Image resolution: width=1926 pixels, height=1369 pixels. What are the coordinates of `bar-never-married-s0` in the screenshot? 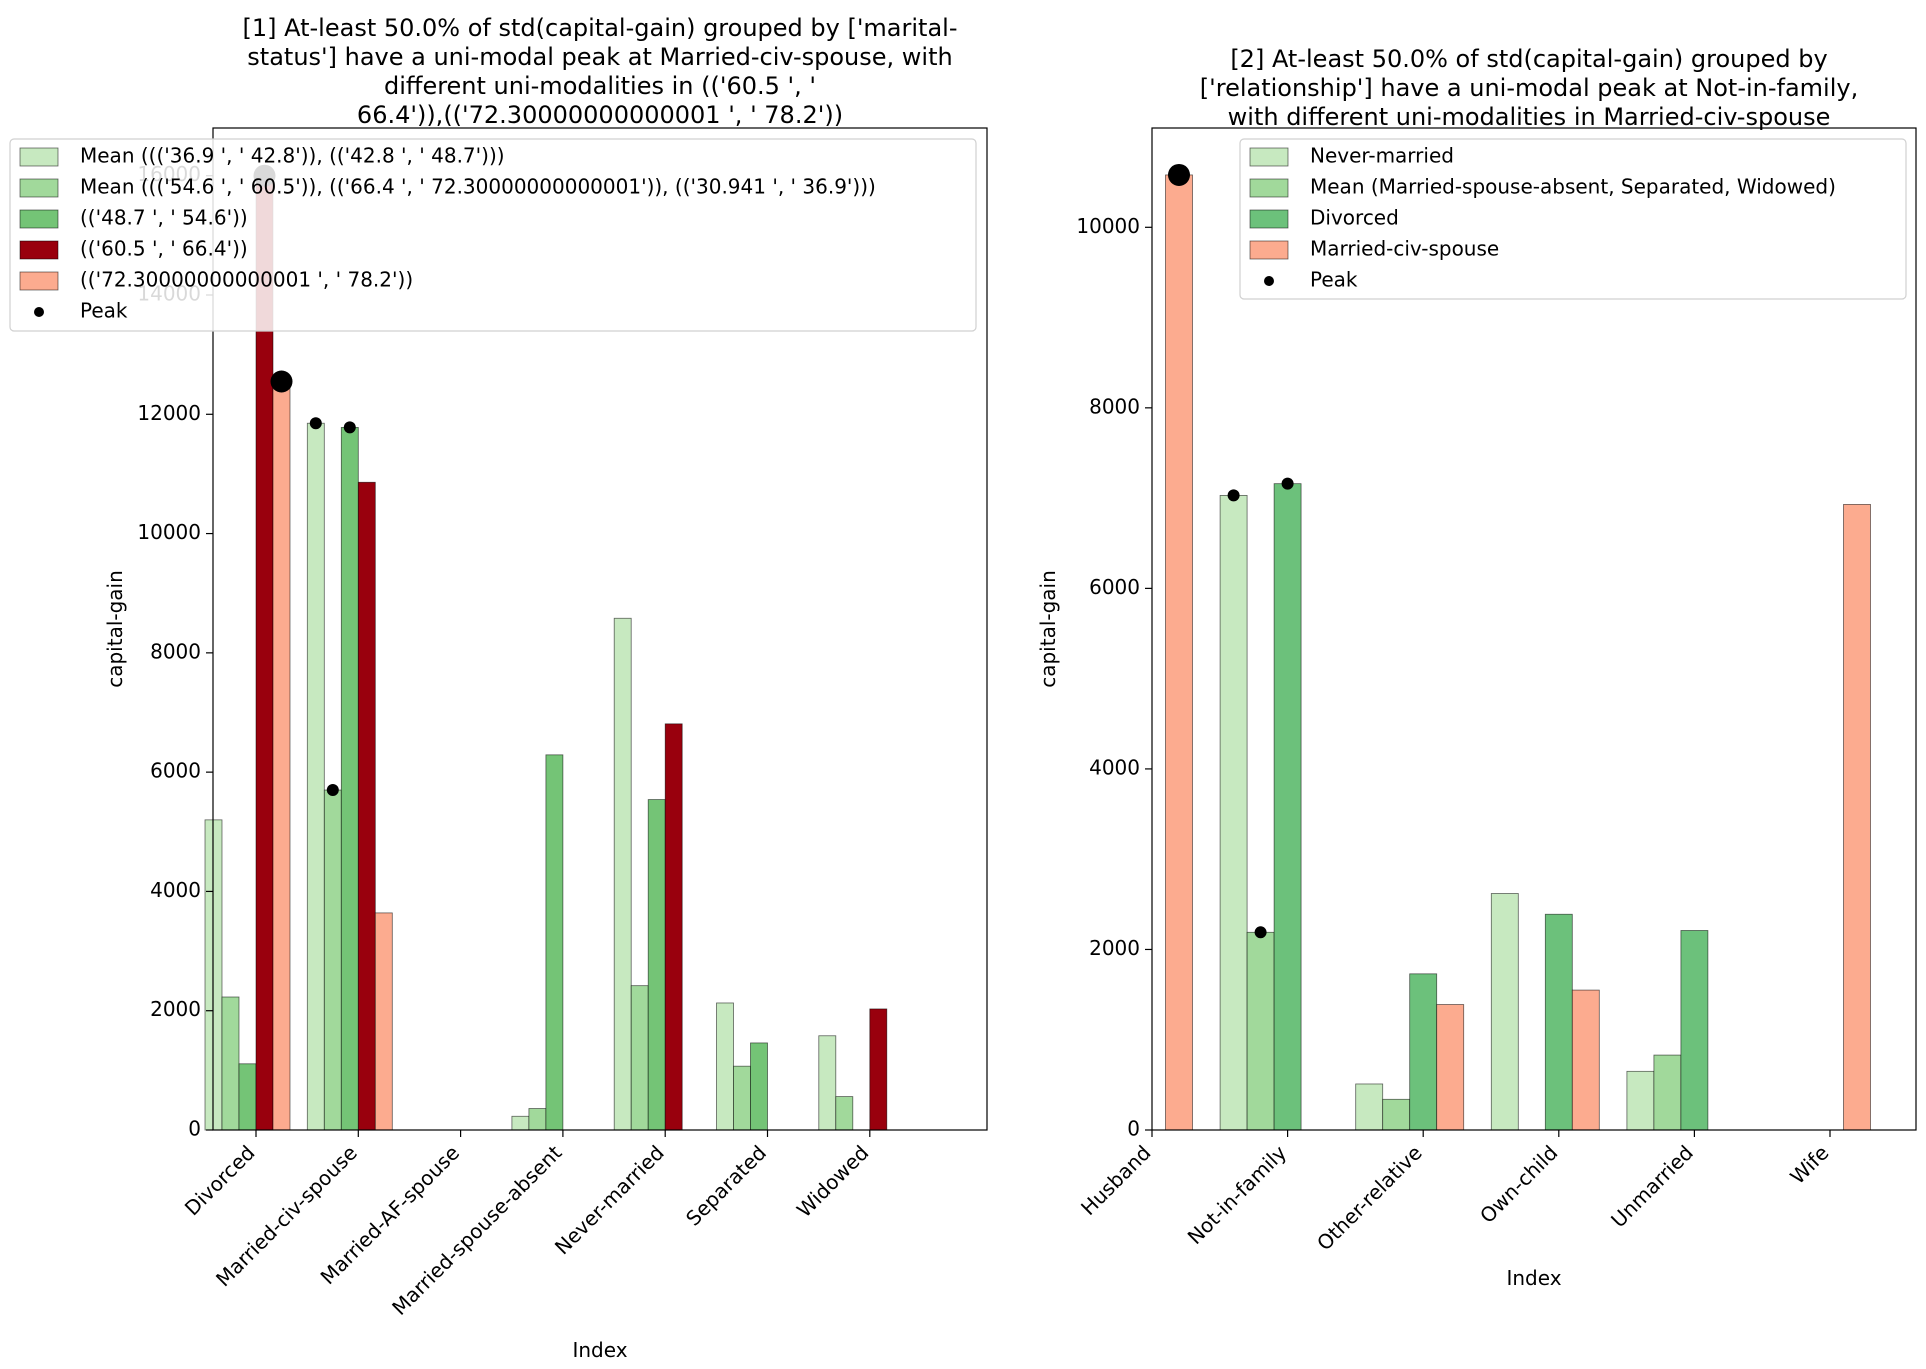 It's located at (622, 874).